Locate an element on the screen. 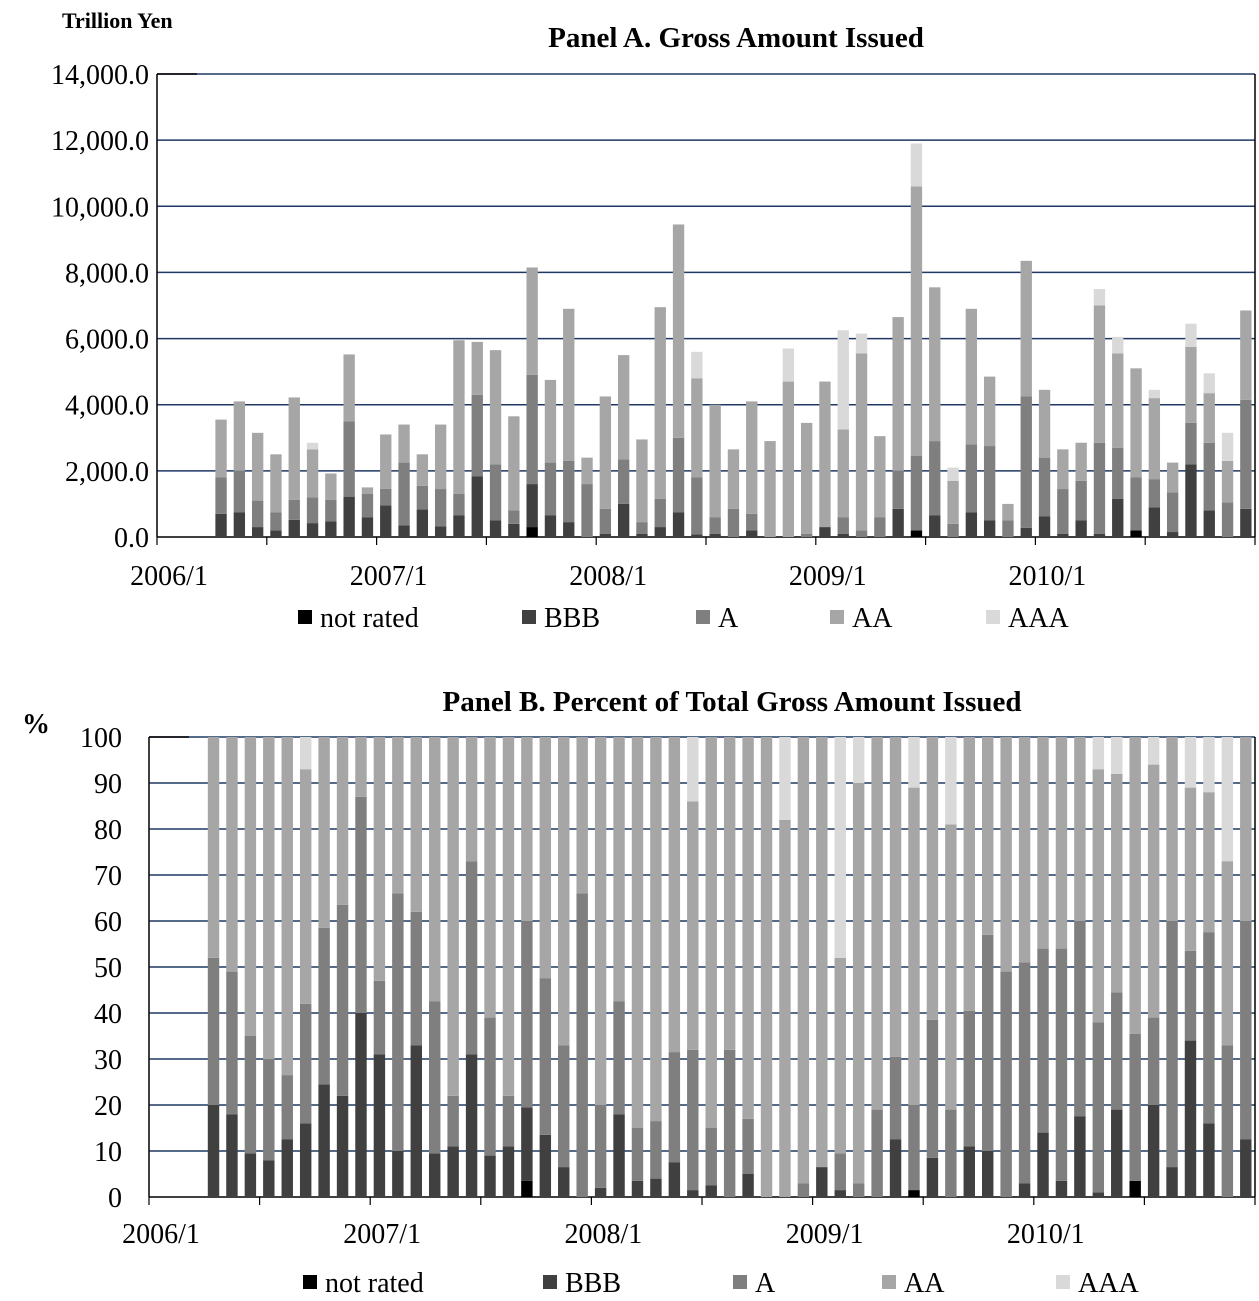 This screenshot has height=1301, width=1259. legend-swatch-not-rated is located at coordinates (305, 617).